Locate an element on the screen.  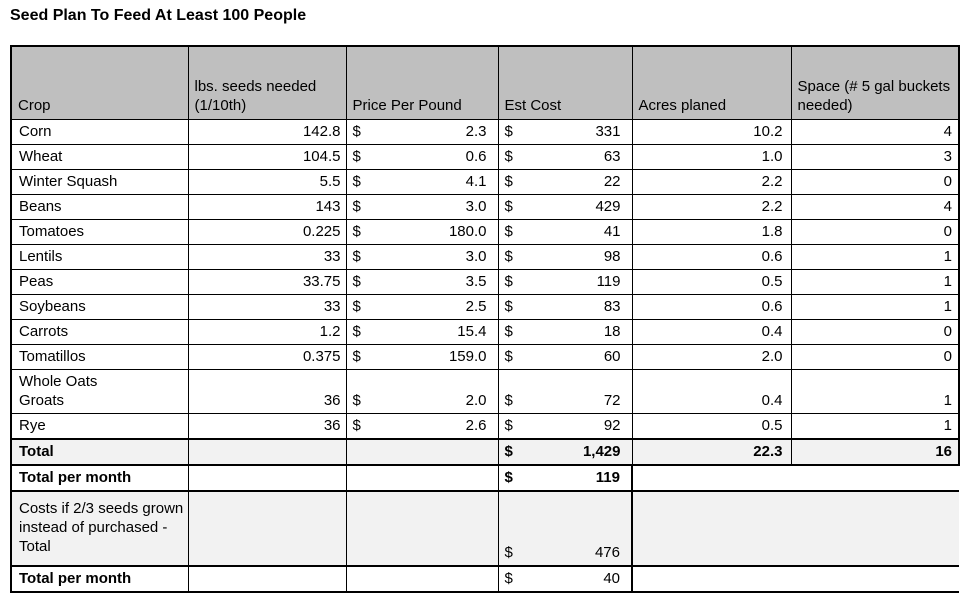
price-per-pound-cell: $2.3 is located at coordinates (422, 131).